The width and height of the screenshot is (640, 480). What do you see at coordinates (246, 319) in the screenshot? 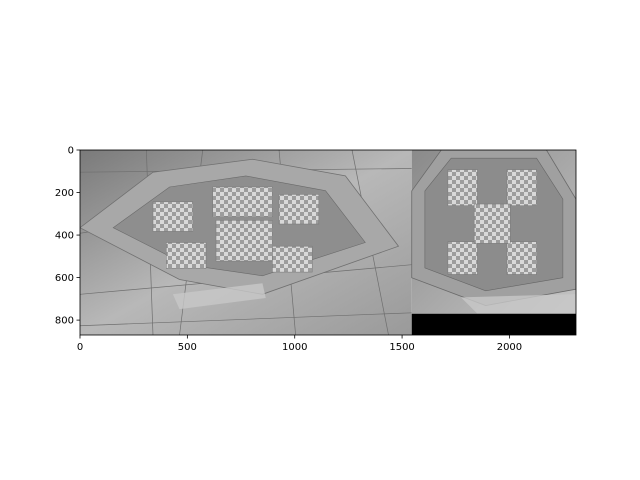
I see `floor-grout-line` at bounding box center [246, 319].